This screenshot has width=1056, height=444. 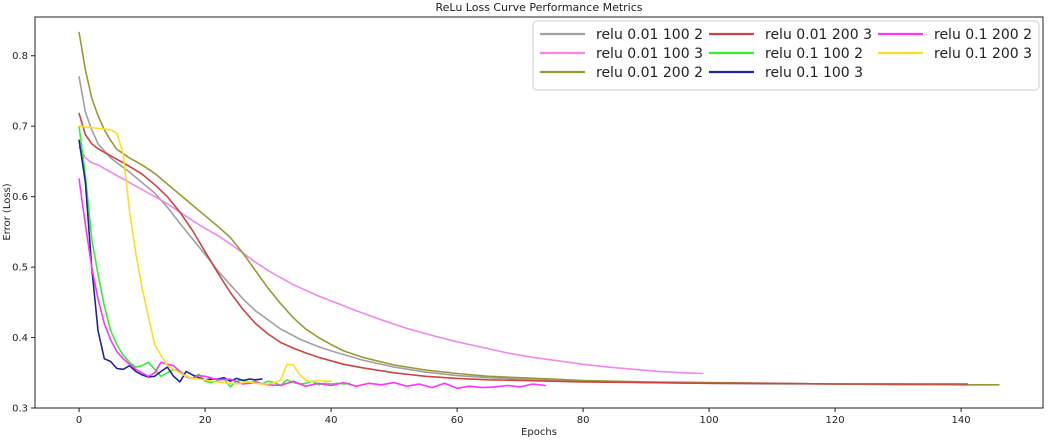 What do you see at coordinates (20, 268) in the screenshot?
I see `y-tick-label: 0.5` at bounding box center [20, 268].